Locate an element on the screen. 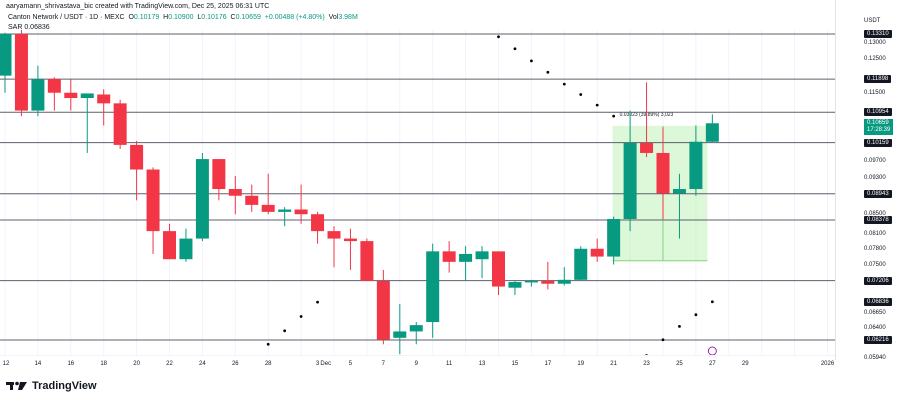 The image size is (900, 400). high-value: 0.10900 is located at coordinates (181, 17).